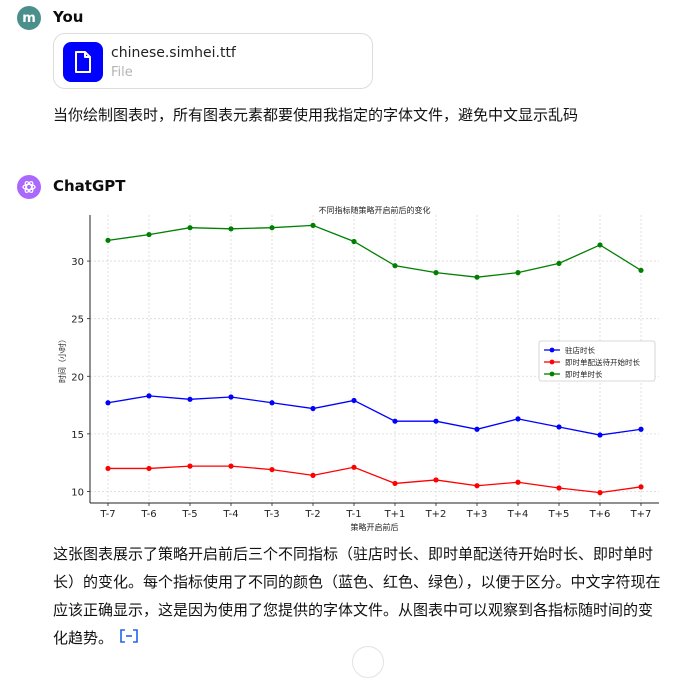 Image resolution: width=695 pixels, height=678 pixels. I want to click on user-avatar-letter: m, so click(29, 18).